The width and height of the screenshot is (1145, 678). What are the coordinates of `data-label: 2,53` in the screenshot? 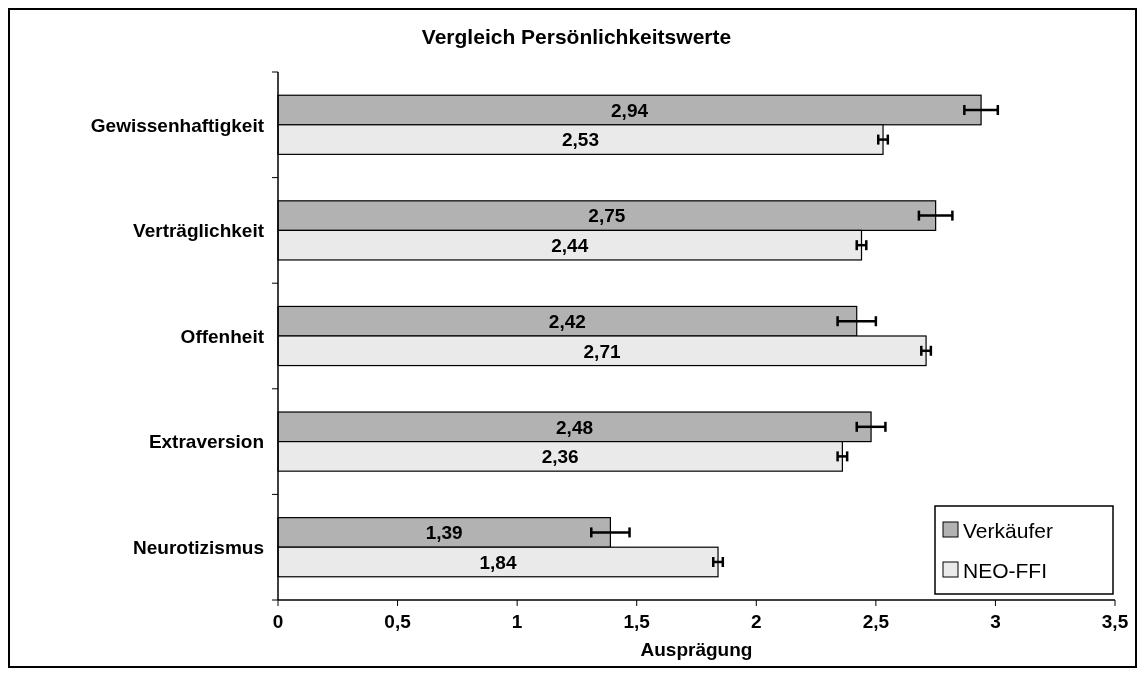 It's located at (581, 140).